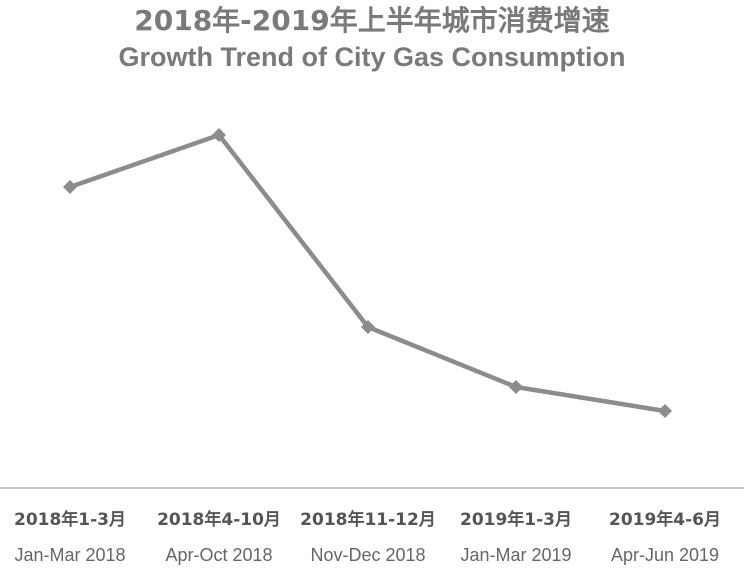 This screenshot has height=579, width=744. Describe the element at coordinates (665, 519) in the screenshot. I see `x-tick-label-cn: 2019年4-6月` at that location.